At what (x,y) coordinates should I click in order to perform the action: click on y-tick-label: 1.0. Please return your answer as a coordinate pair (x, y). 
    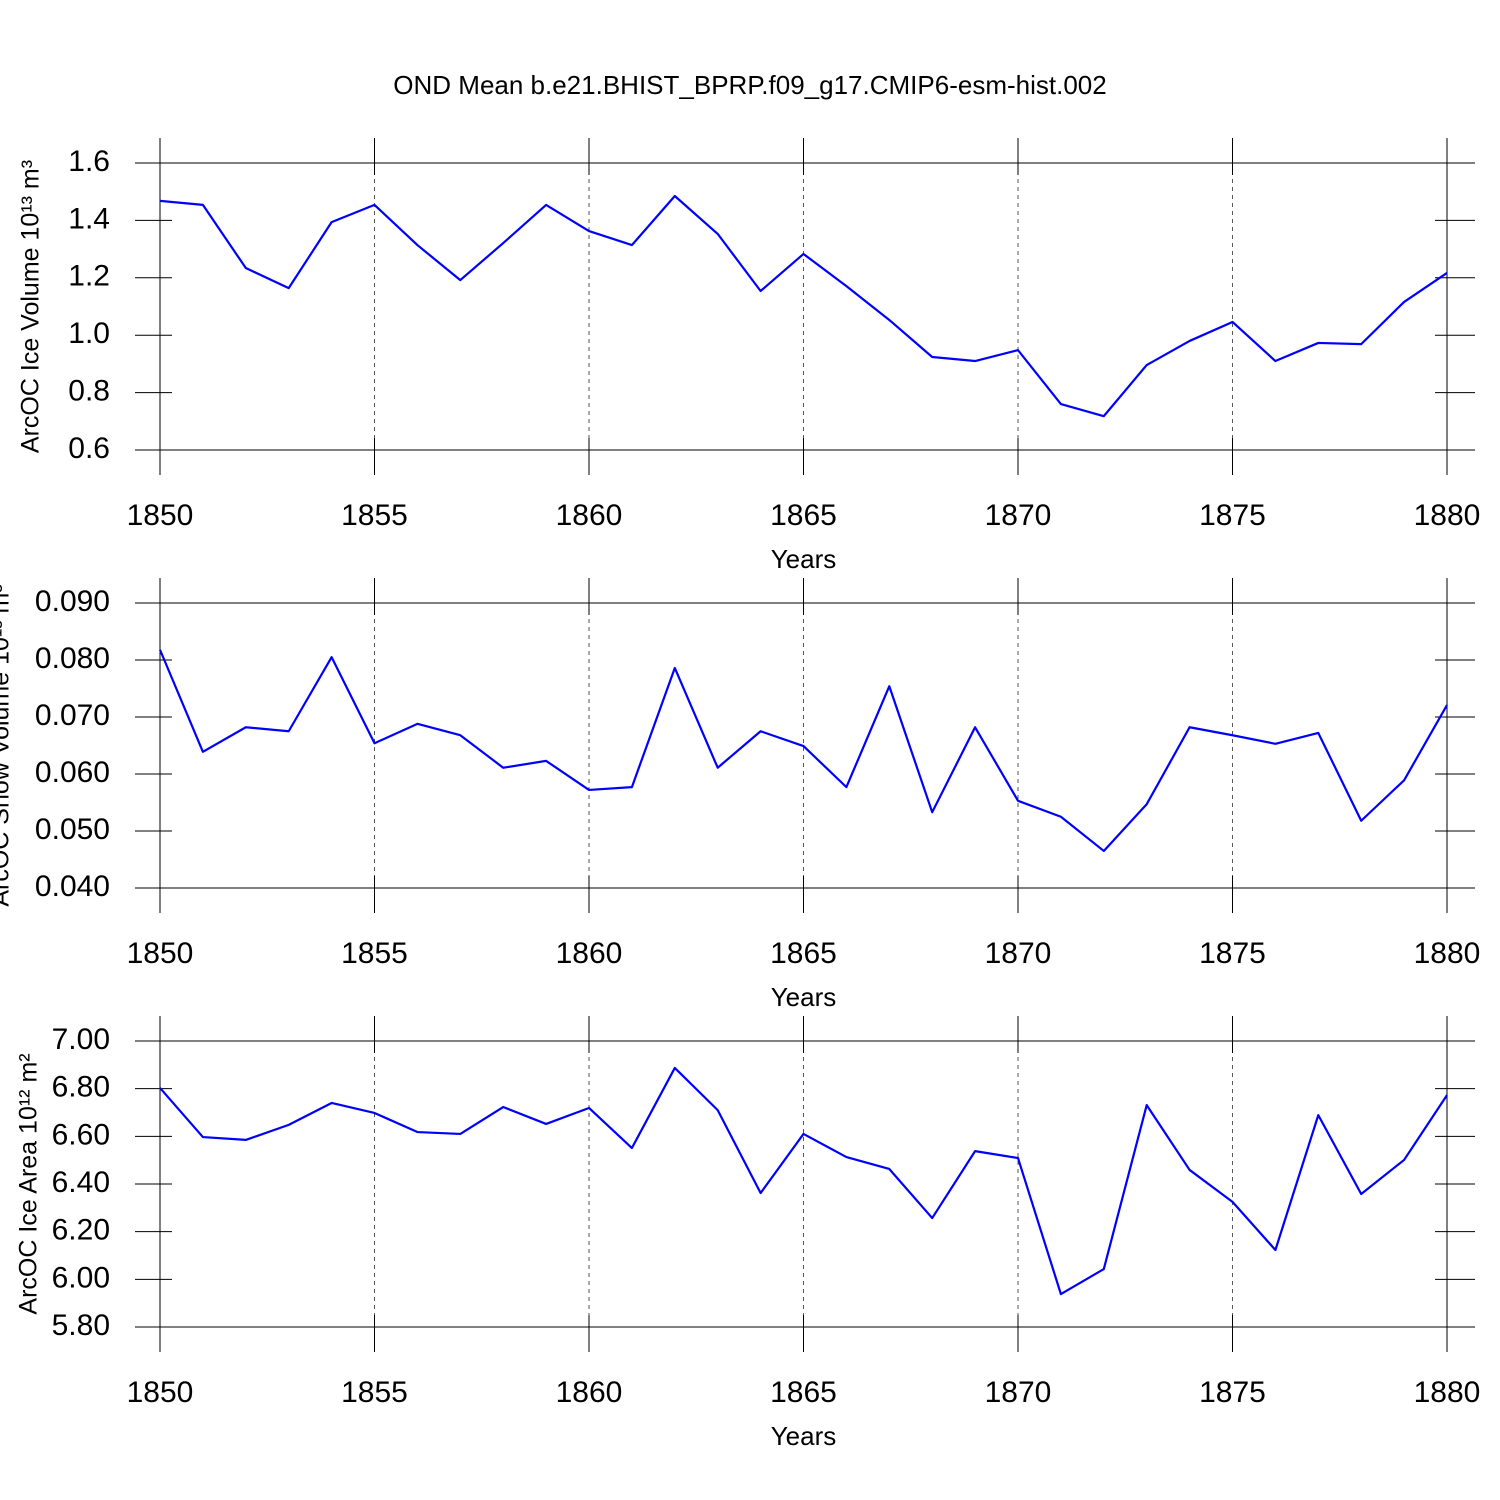
    Looking at the image, I should click on (89, 333).